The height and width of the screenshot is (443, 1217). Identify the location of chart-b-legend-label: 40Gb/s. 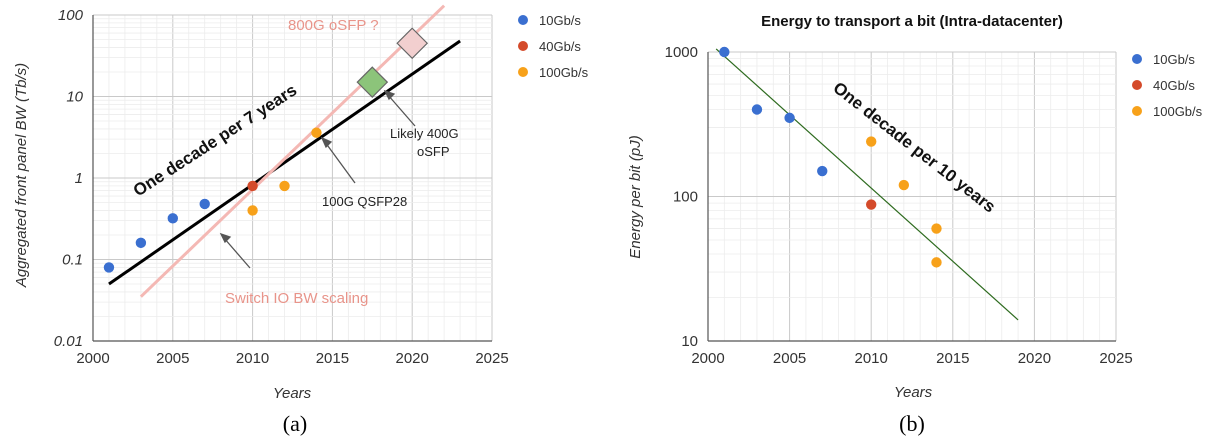
(1174, 85).